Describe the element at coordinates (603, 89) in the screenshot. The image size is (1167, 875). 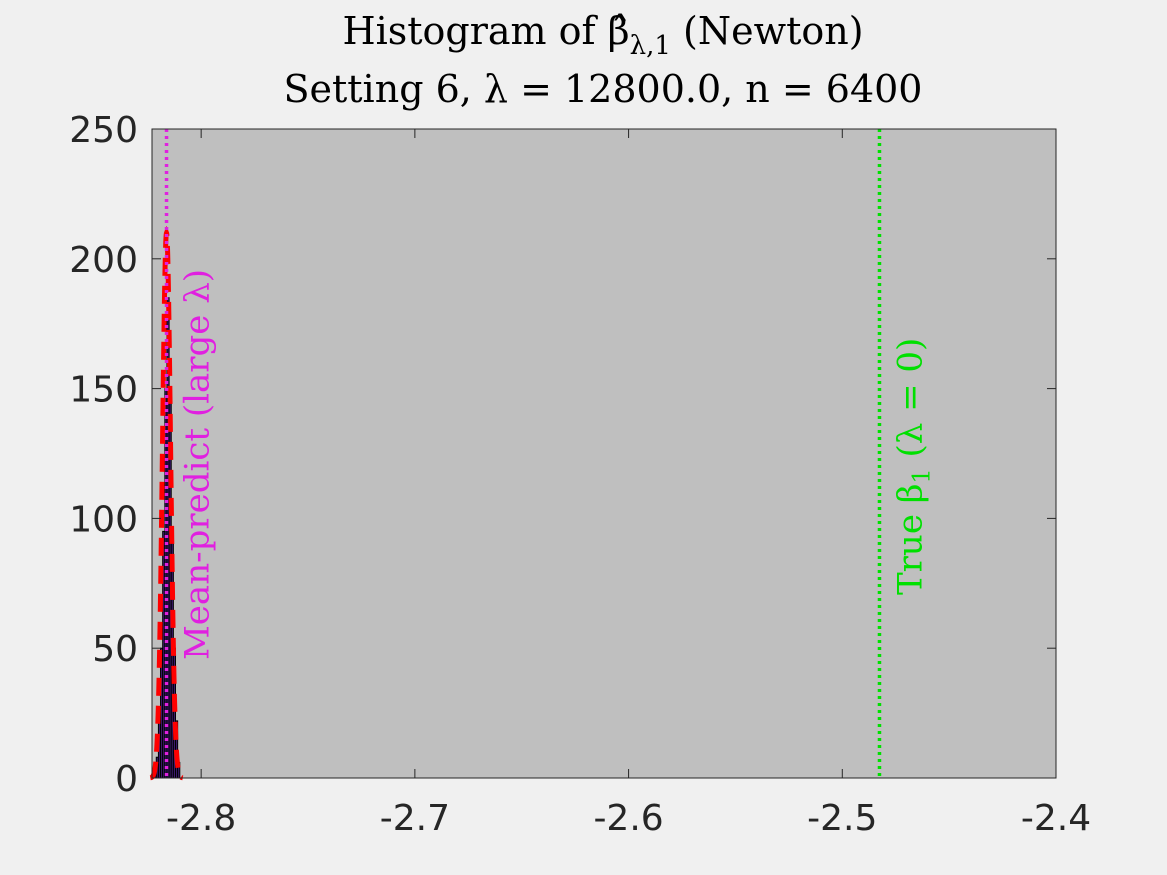
I see `chart-title-line2: Setting 6, λ = 12800.0, n = 6400` at that location.